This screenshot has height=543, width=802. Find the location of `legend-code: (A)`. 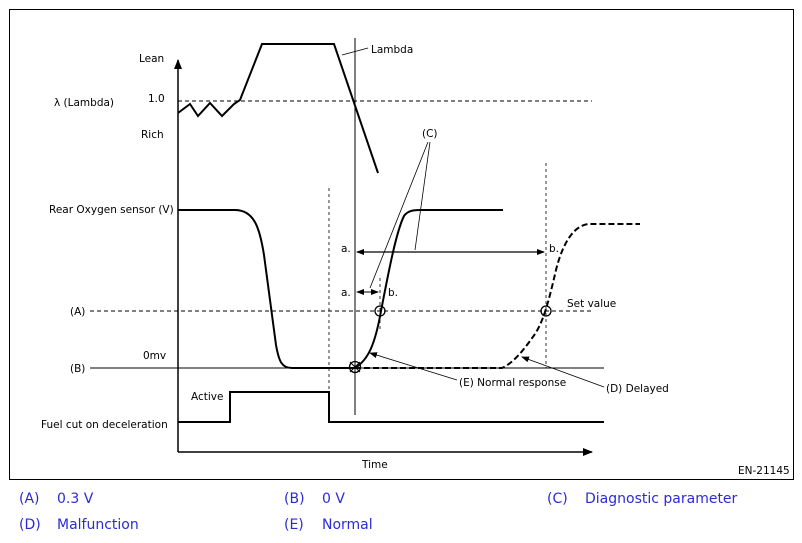

legend-code: (A) is located at coordinates (29, 499).